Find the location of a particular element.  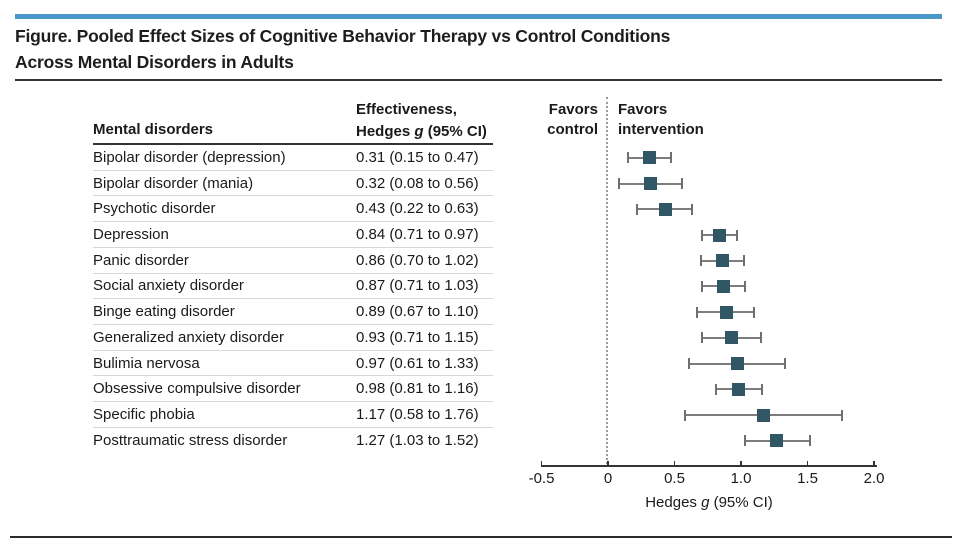

effect-value: 0.31 (0.15 to 0.47) is located at coordinates (417, 157).